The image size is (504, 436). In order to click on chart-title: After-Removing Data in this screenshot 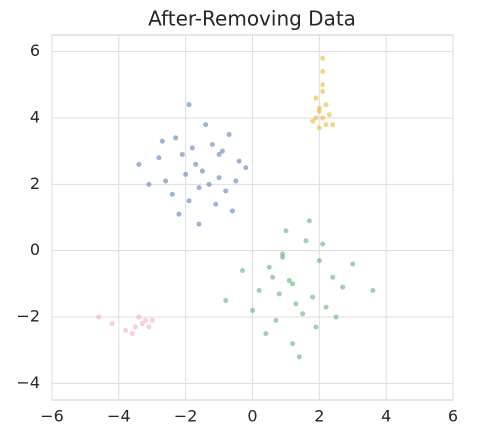, I will do `click(252, 19)`.